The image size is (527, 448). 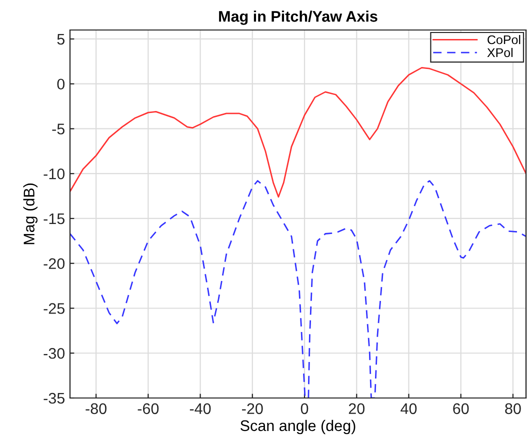 I want to click on x-tick-label: 0, so click(x=304, y=408).